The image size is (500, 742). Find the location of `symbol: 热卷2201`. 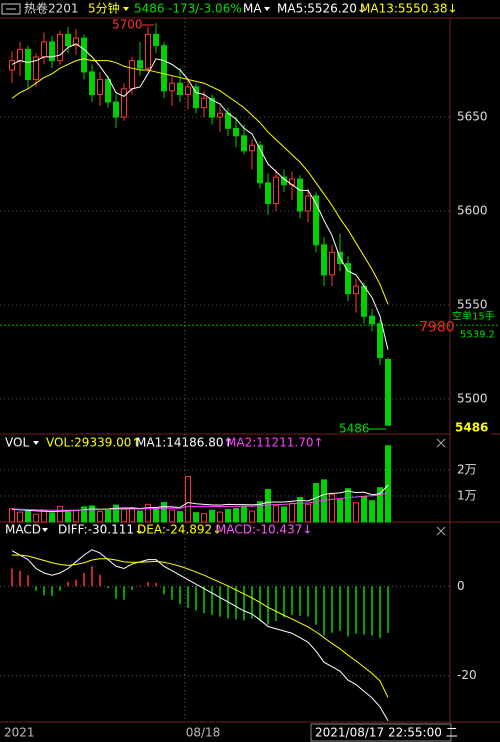

symbol: 热卷2201 is located at coordinates (51, 8).